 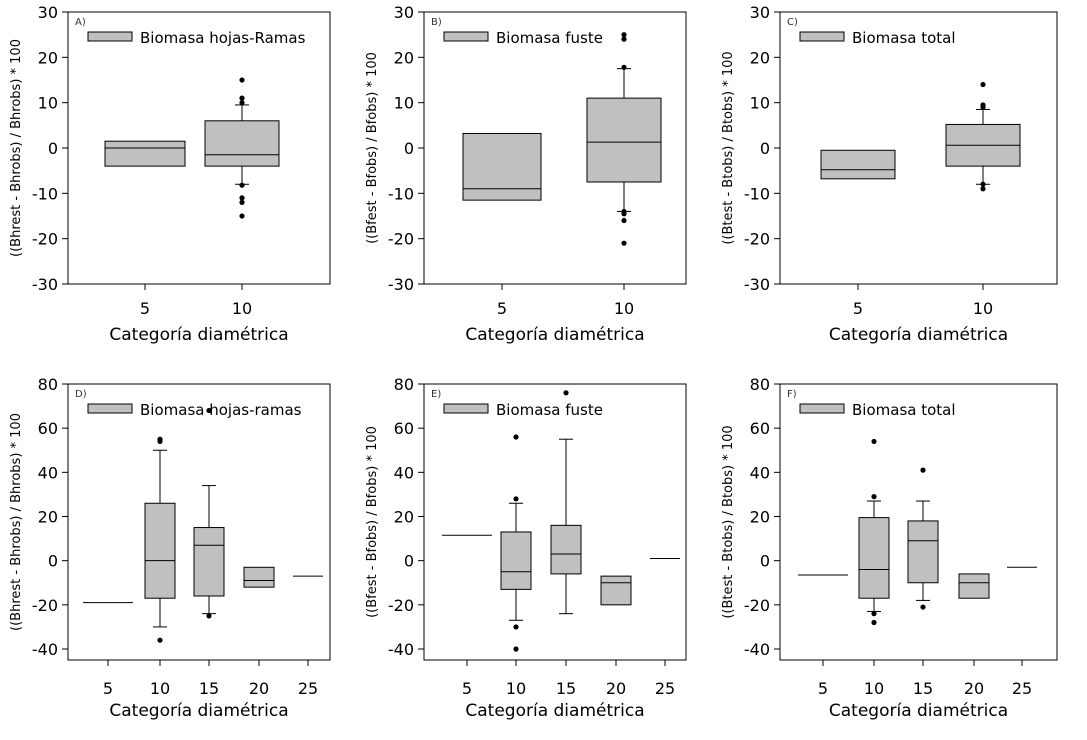 What do you see at coordinates (923, 688) in the screenshot?
I see `x-tick-label: 15` at bounding box center [923, 688].